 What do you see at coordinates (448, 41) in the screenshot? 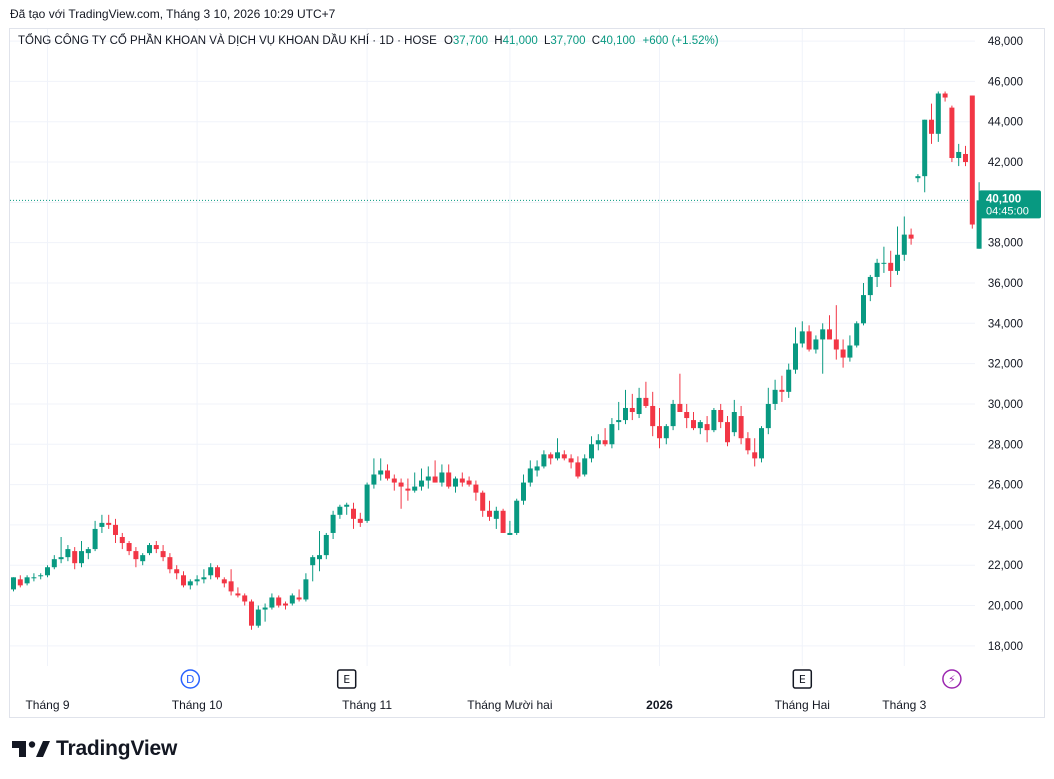
I see `open-label: O` at bounding box center [448, 41].